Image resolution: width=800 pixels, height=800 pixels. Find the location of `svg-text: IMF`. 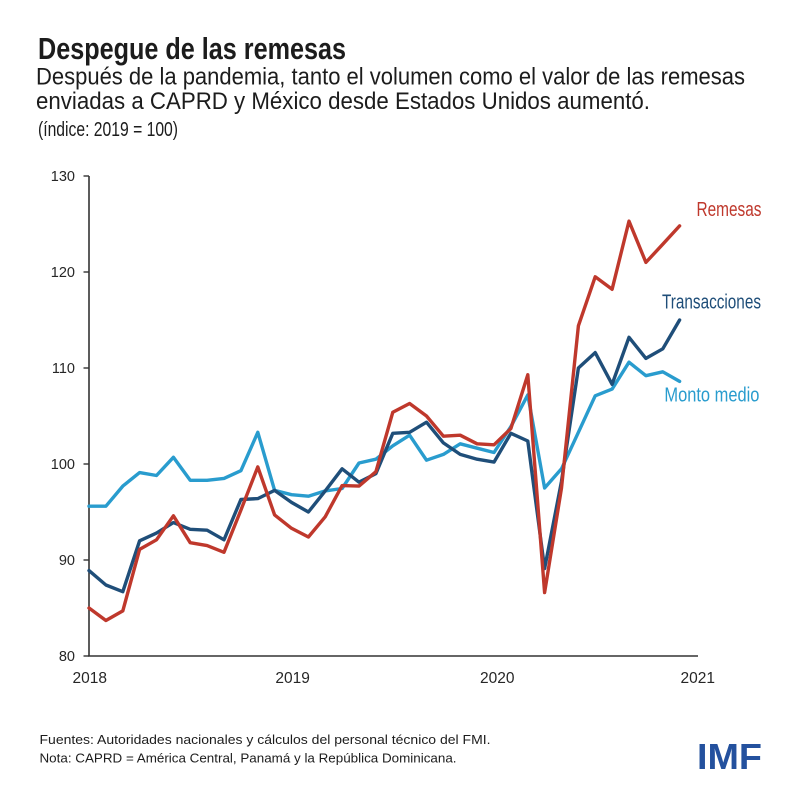

svg-text: IMF is located at coordinates (729, 756).